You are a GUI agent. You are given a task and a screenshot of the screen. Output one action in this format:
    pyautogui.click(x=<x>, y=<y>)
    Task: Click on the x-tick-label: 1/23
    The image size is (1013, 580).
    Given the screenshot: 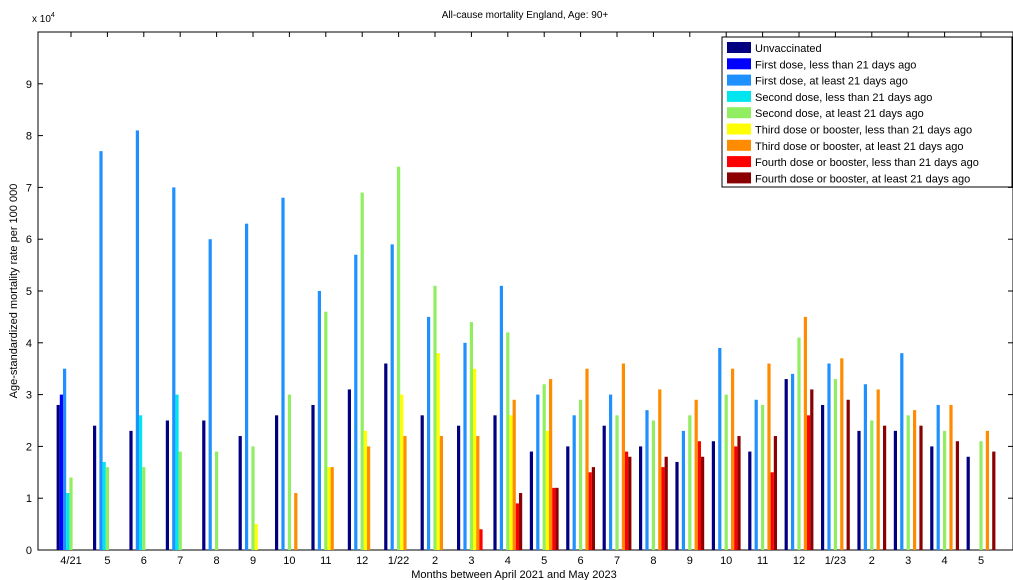 What is the action you would take?
    pyautogui.click(x=835, y=561)
    